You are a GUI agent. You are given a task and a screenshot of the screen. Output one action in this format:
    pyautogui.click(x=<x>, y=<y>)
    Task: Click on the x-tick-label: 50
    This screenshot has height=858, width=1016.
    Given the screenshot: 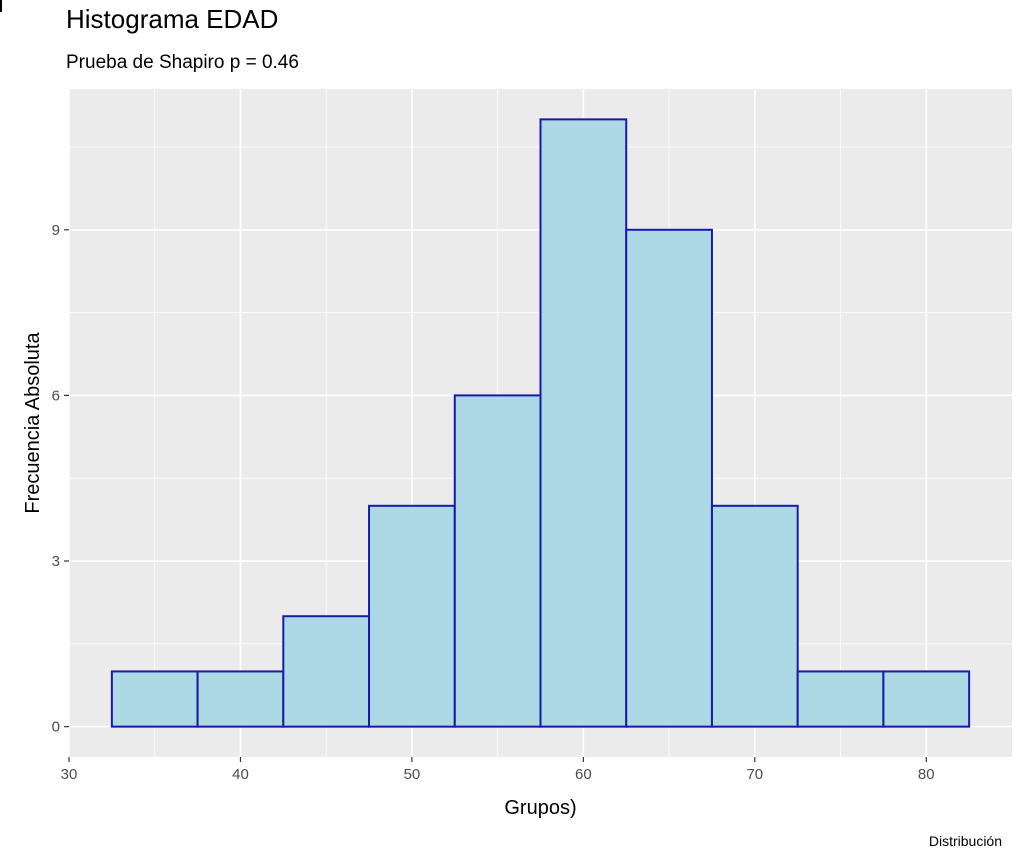 What is the action you would take?
    pyautogui.click(x=412, y=774)
    